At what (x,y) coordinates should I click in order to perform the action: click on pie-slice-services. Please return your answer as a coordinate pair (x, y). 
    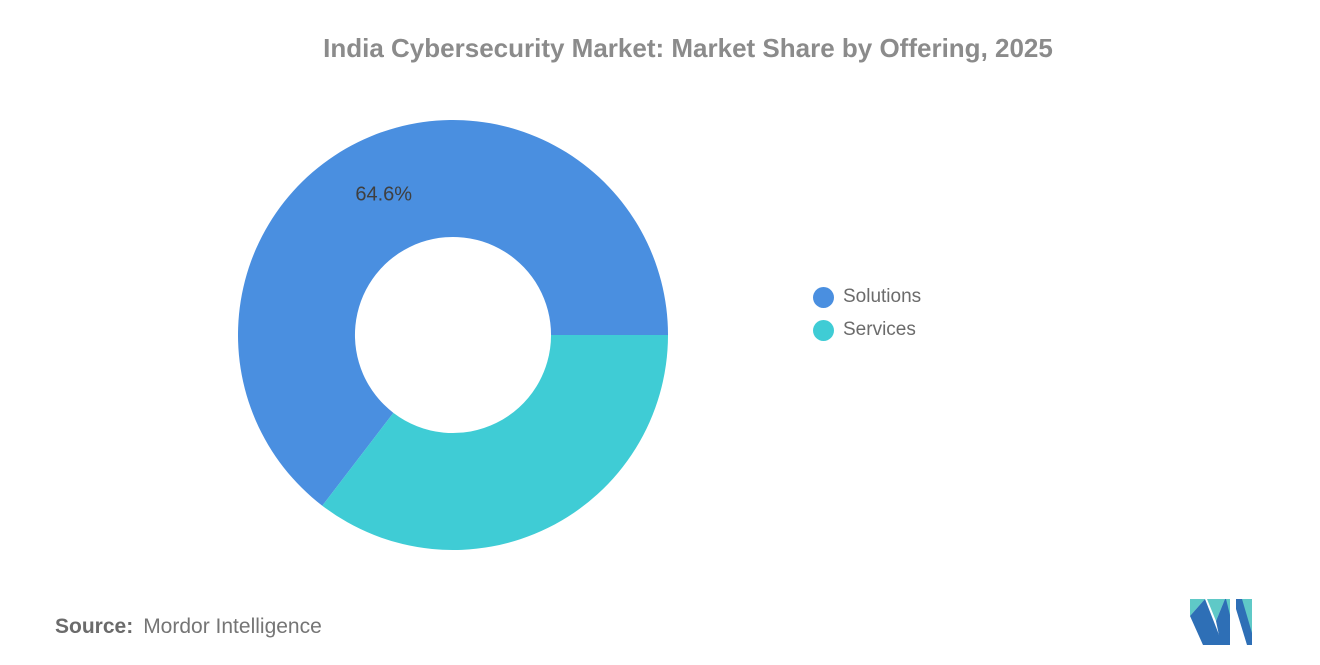
    Looking at the image, I should click on (495, 442).